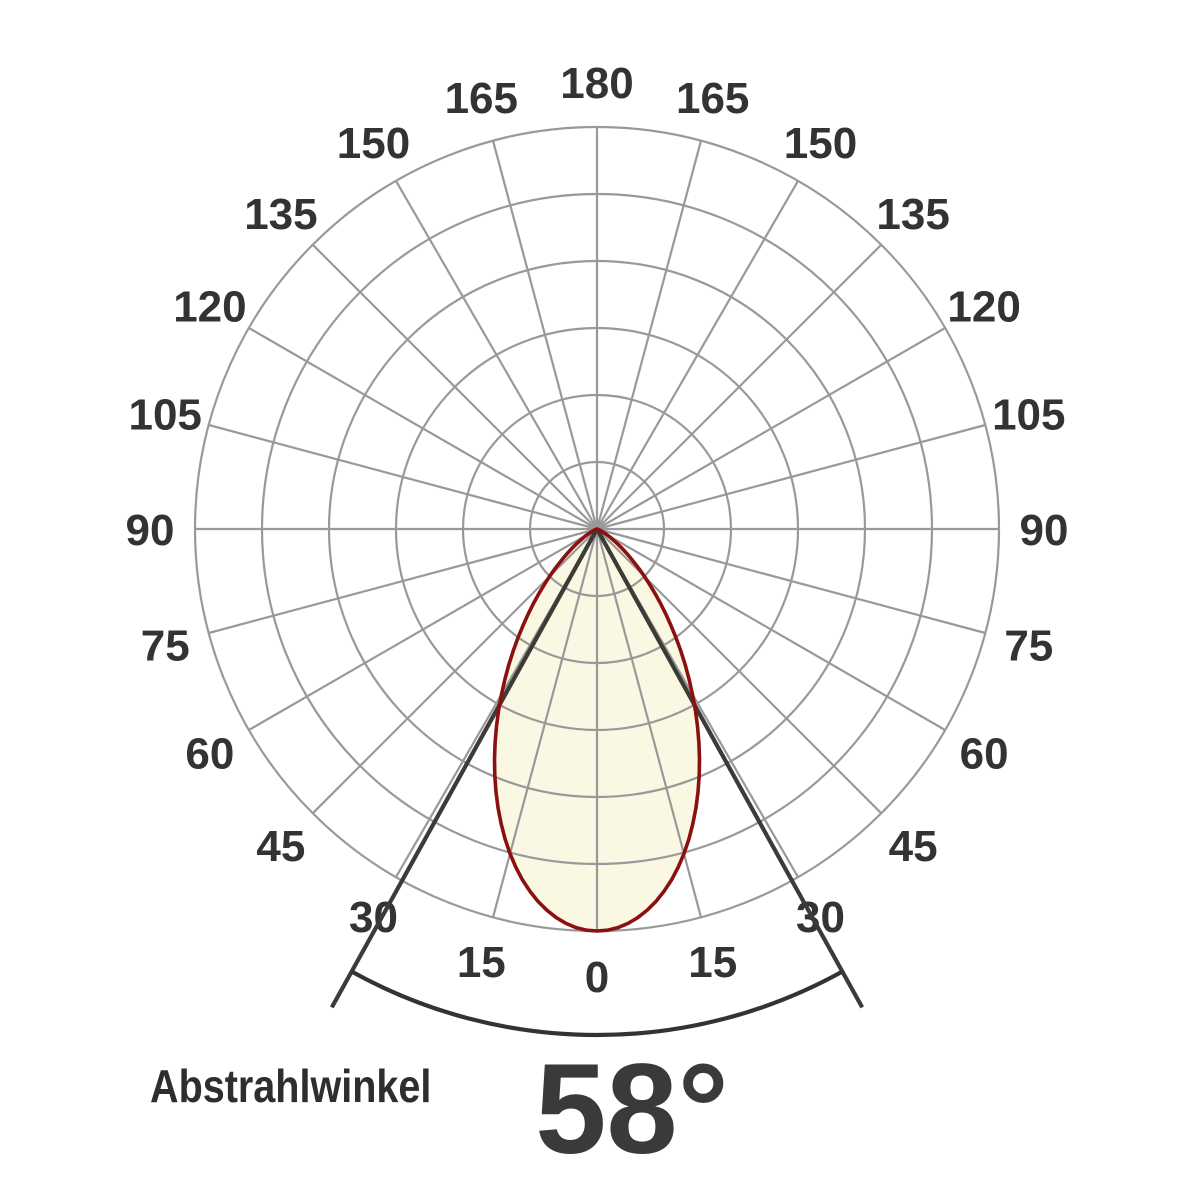  What do you see at coordinates (596, 83) in the screenshot?
I see `angle-tick-label: 180` at bounding box center [596, 83].